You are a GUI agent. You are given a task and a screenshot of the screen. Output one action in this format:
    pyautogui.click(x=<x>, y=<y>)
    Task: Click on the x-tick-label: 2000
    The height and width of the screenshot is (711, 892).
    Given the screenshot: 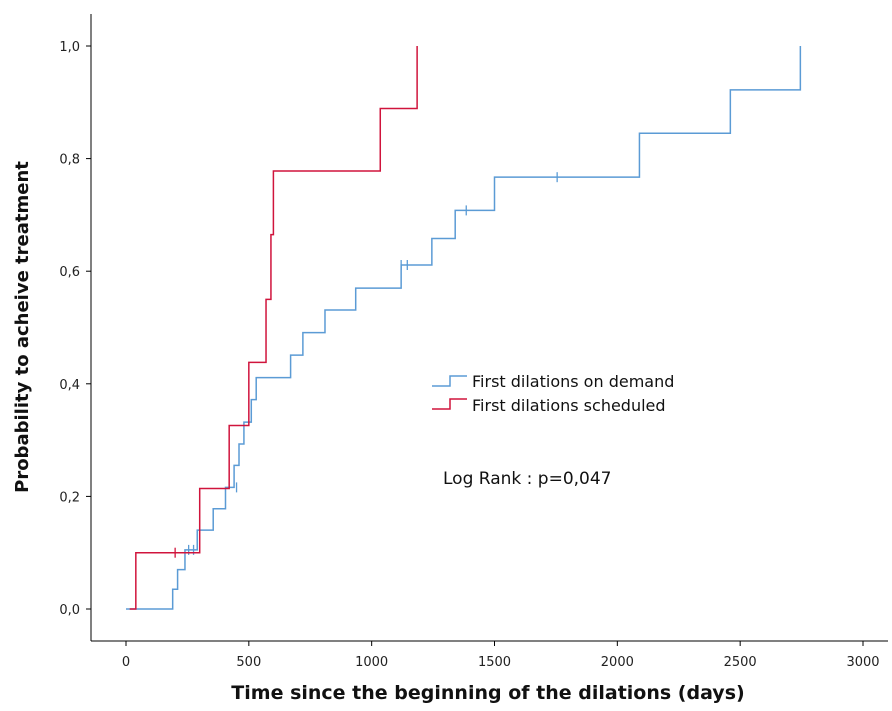 What is the action you would take?
    pyautogui.click(x=617, y=662)
    